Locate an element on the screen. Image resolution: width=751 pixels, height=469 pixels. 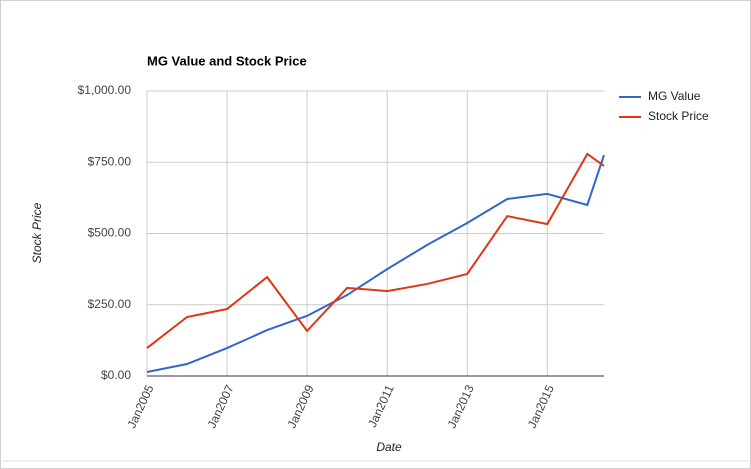
y-tick-label: $750.00 is located at coordinates (110, 161).